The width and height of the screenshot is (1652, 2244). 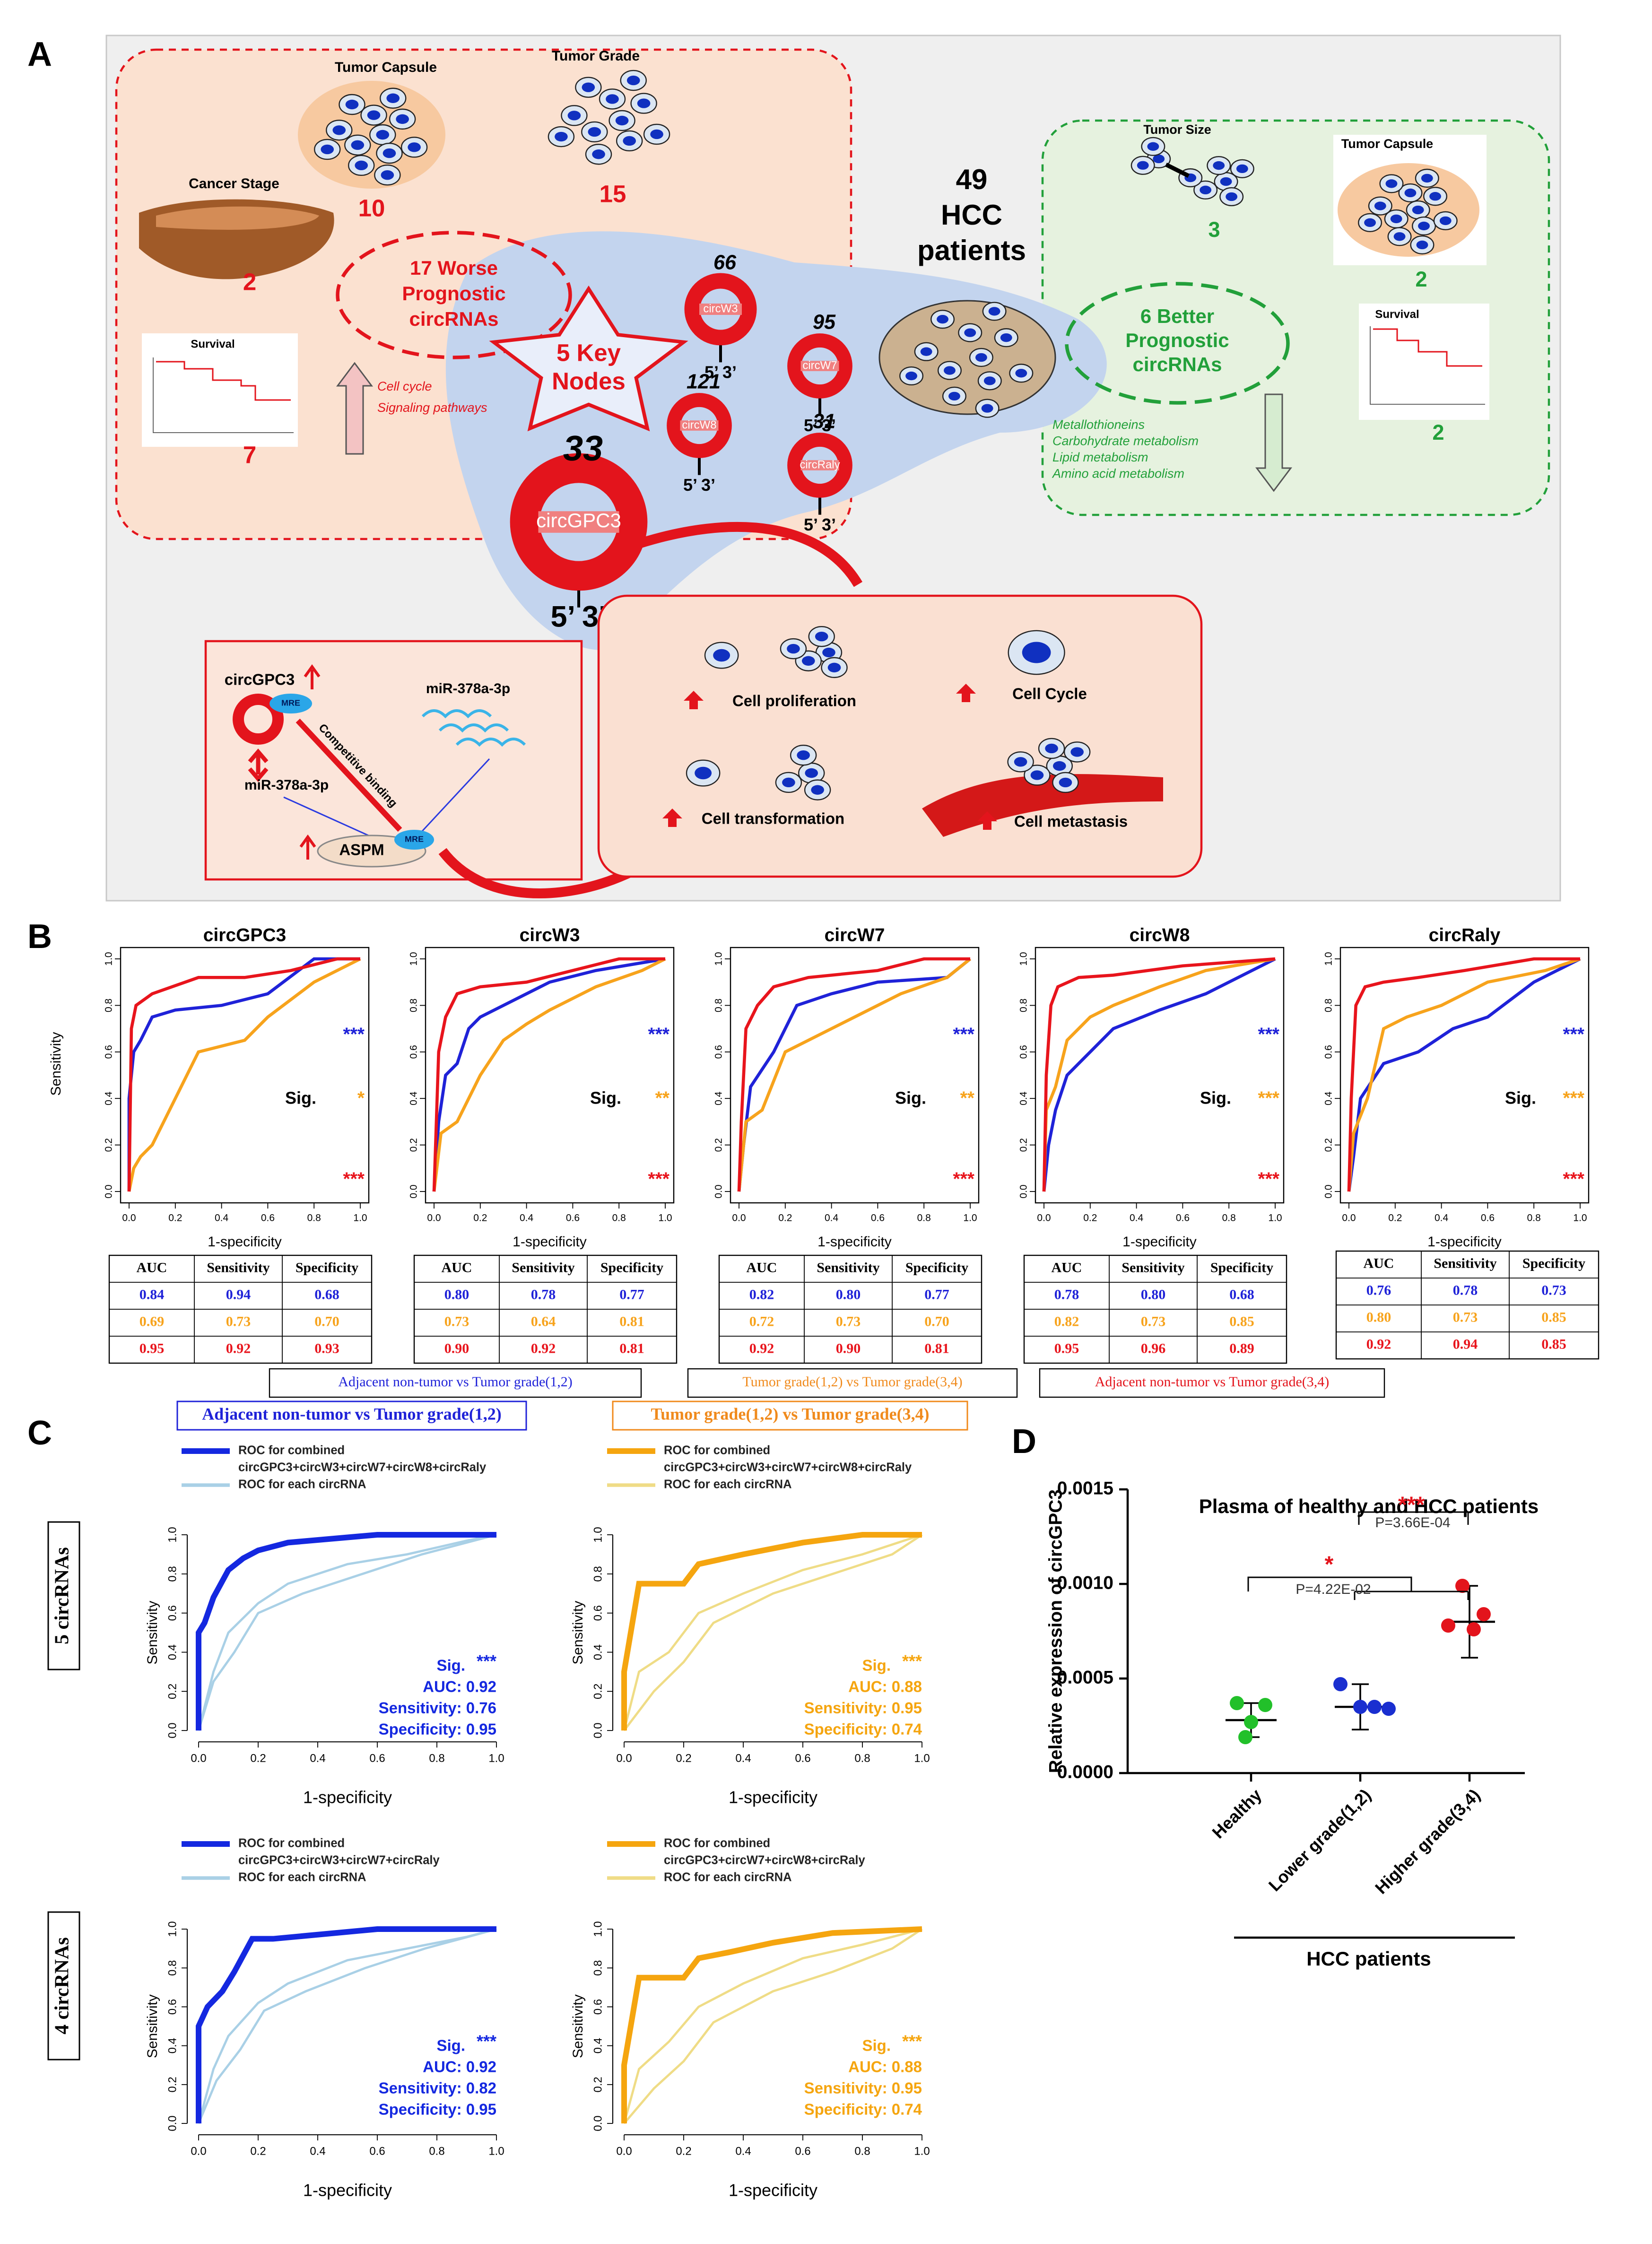 What do you see at coordinates (456, 1382) in the screenshot?
I see `legend-entry: Adjacent non-tumor vs Tumor grade(1,2)` at bounding box center [456, 1382].